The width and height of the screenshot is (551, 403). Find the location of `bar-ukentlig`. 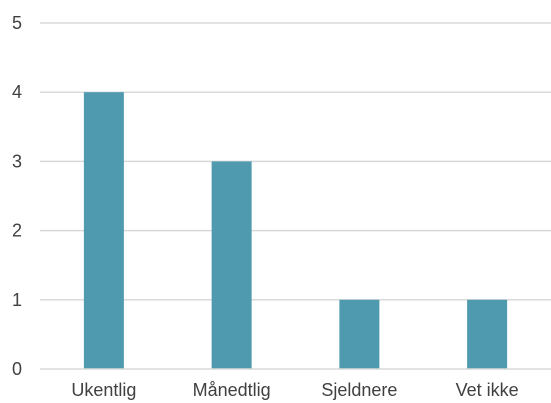

bar-ukentlig is located at coordinates (103, 230).